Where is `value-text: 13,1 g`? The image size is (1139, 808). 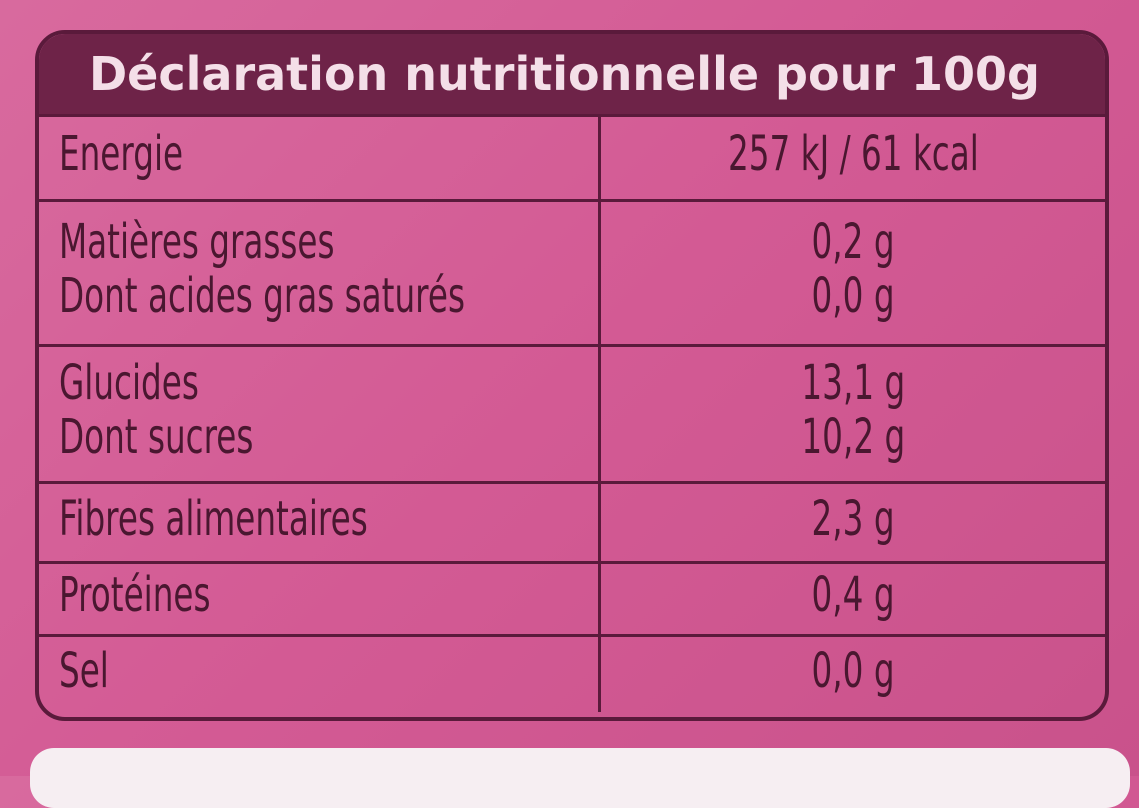
value-text: 13,1 g is located at coordinates (853, 383).